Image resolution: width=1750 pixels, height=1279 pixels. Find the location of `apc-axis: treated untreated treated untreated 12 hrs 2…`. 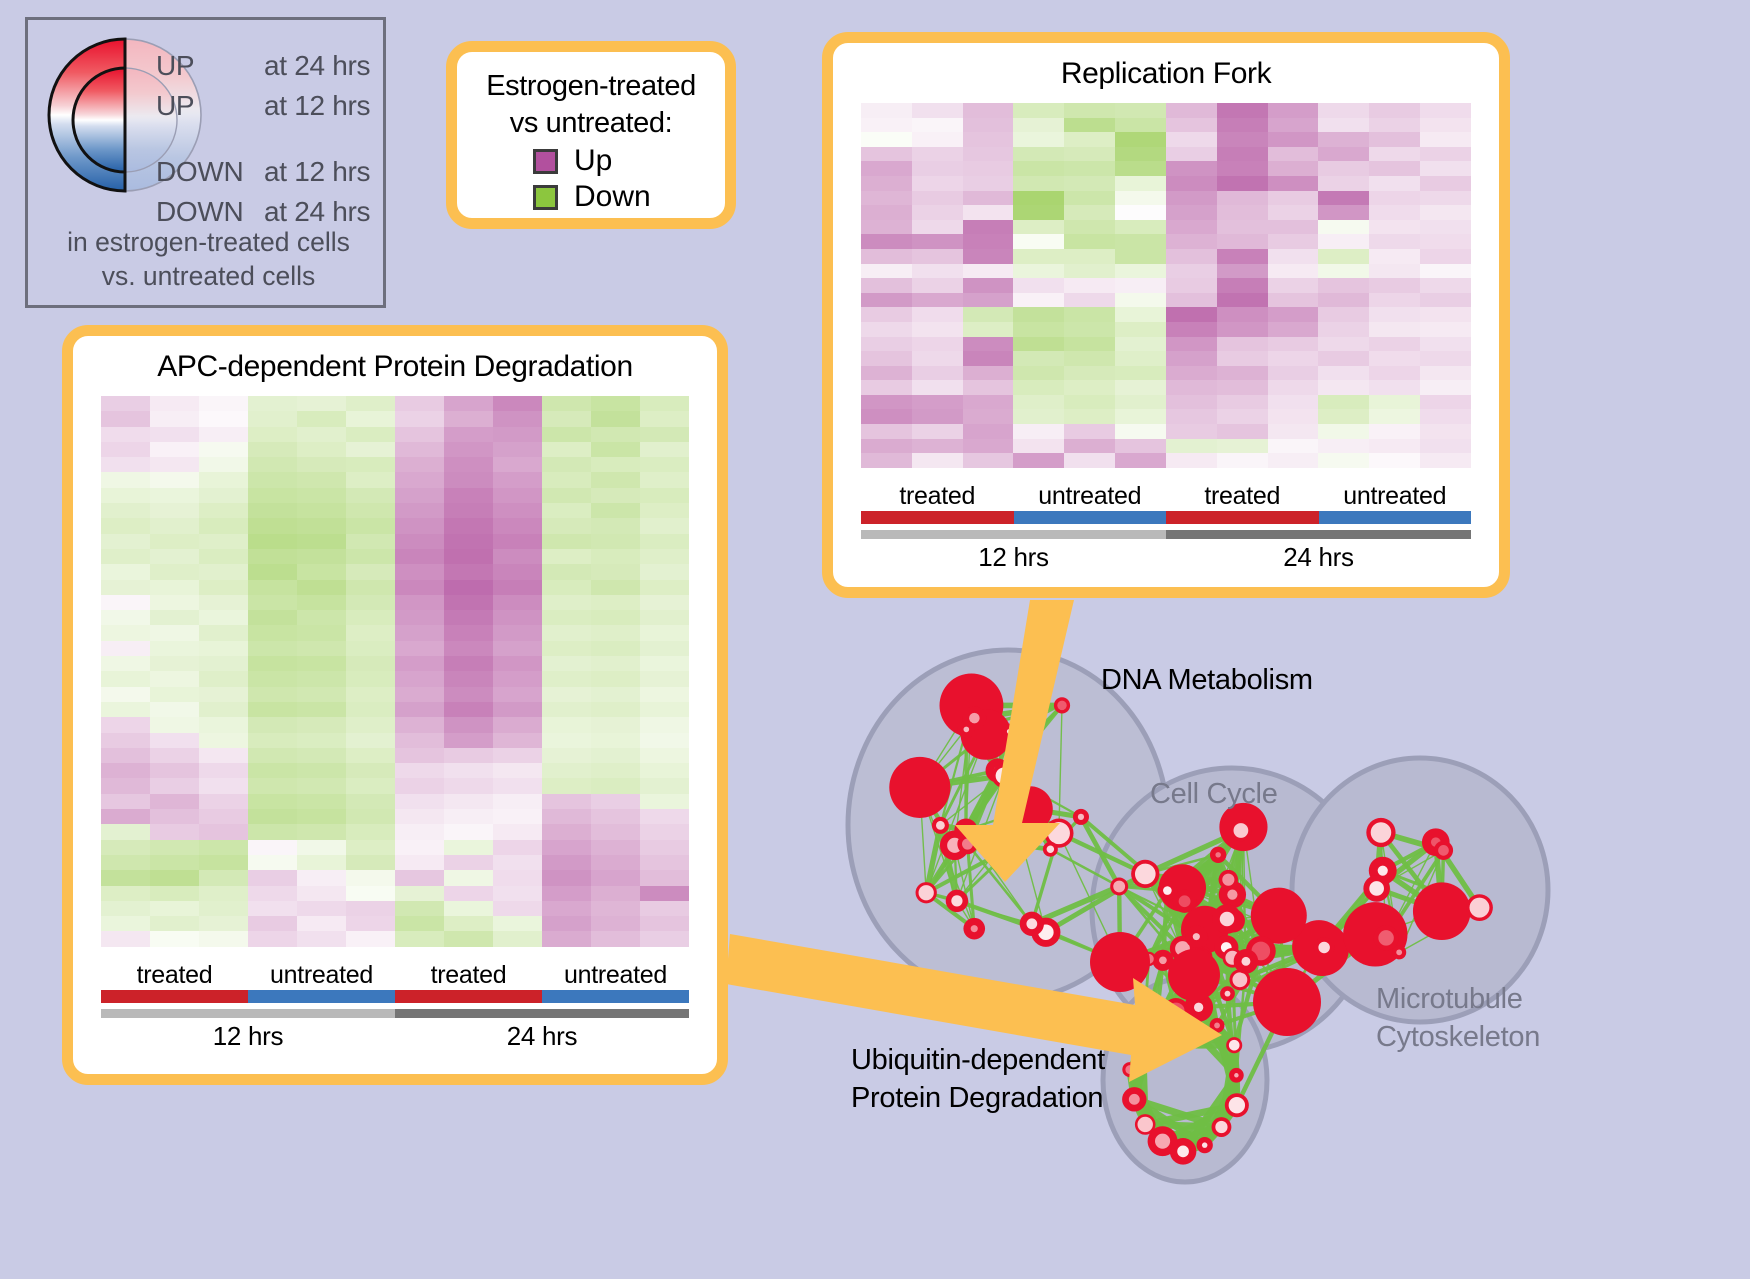

apc-axis: treated untreated treated untreated 12 hrs 2… is located at coordinates (395, 1006).